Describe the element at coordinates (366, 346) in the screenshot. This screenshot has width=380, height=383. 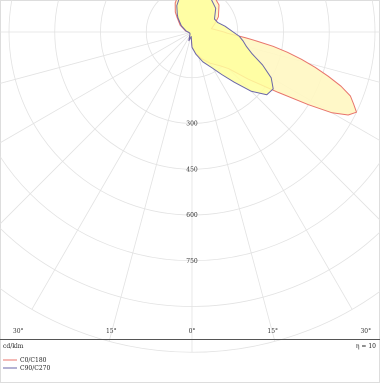
I see `eta-label: η = 10` at that location.